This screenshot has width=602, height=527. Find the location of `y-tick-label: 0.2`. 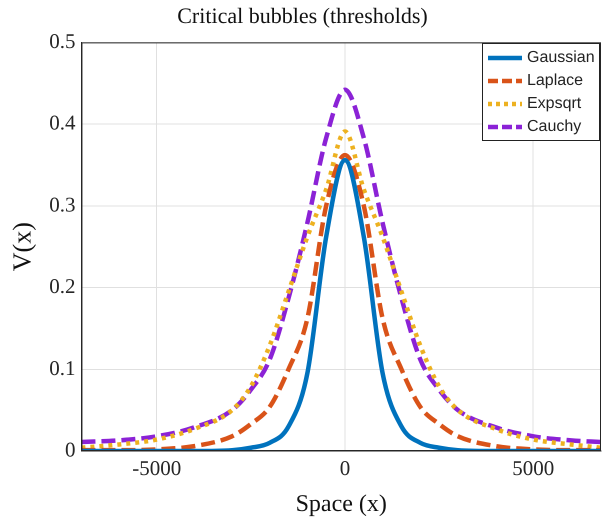

y-tick-label: 0.2 is located at coordinates (62, 286).